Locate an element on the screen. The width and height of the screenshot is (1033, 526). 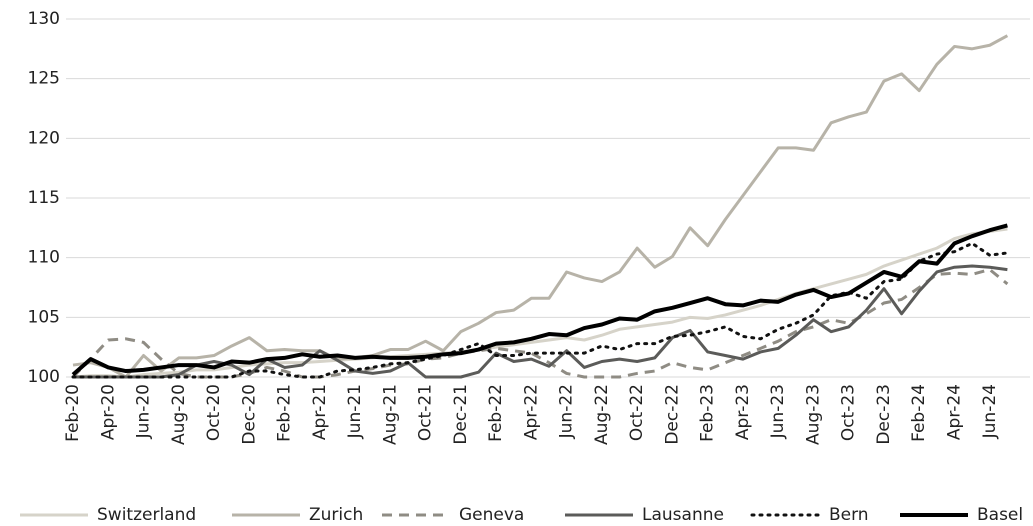
x-tick-label: Jun-22 is located at coordinates (567, 411).